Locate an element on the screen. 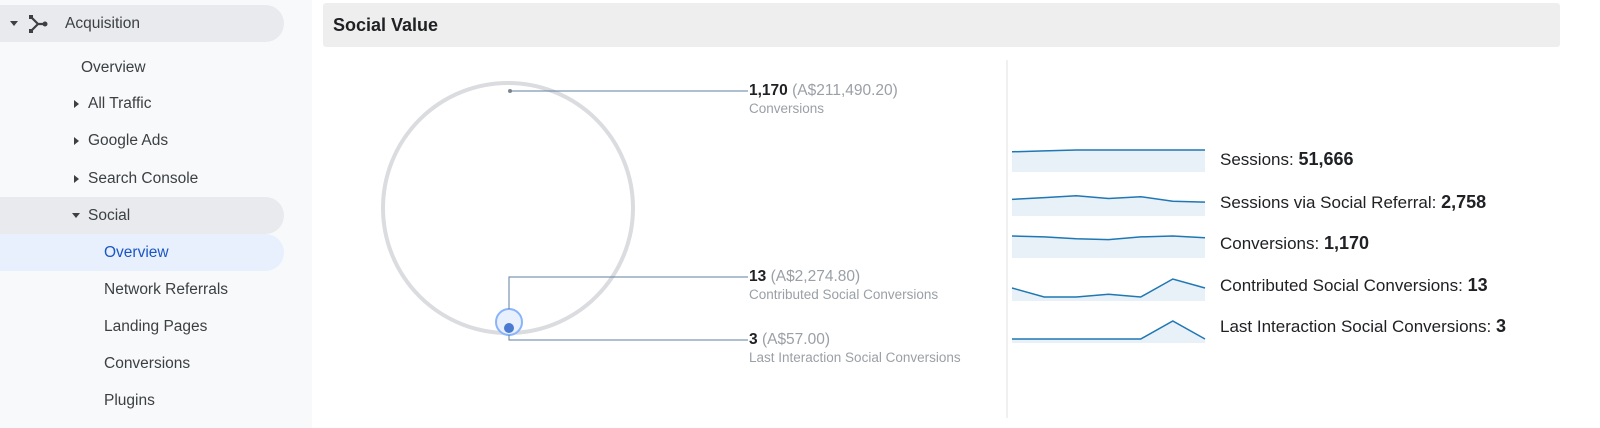 This screenshot has width=1600, height=428. metric-value: 13 is located at coordinates (1477, 285).